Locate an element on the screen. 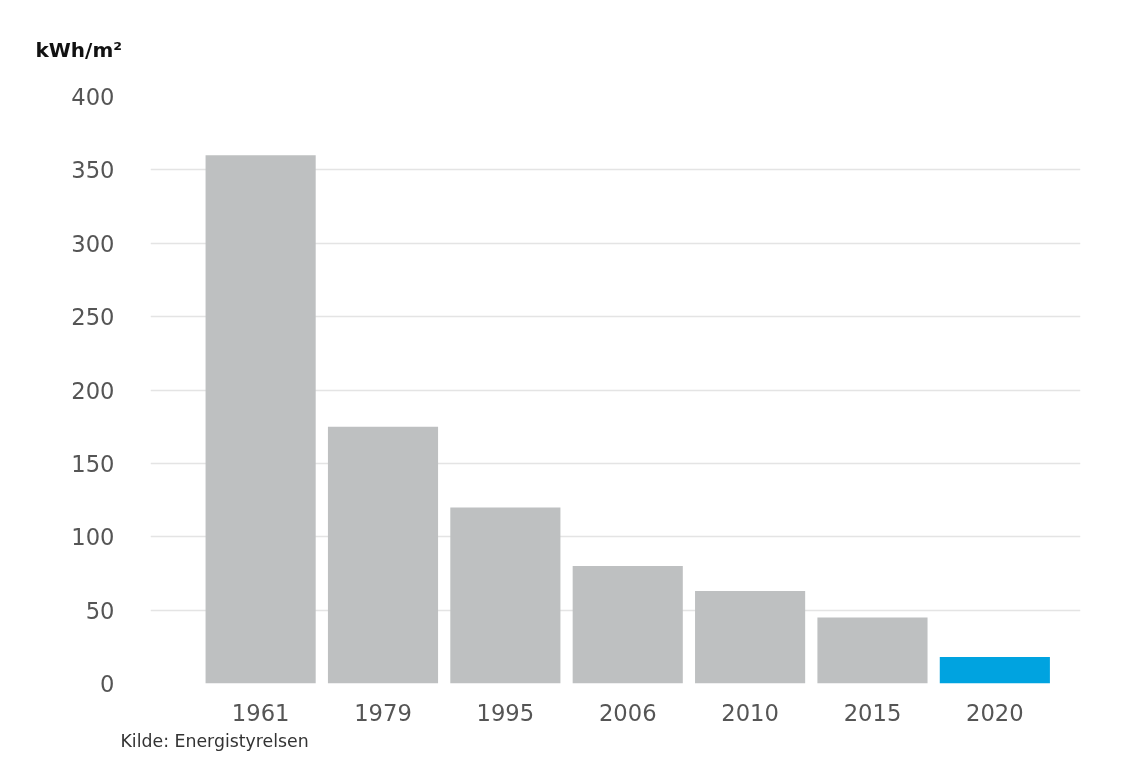  x-tick-label: 2020 is located at coordinates (995, 712).